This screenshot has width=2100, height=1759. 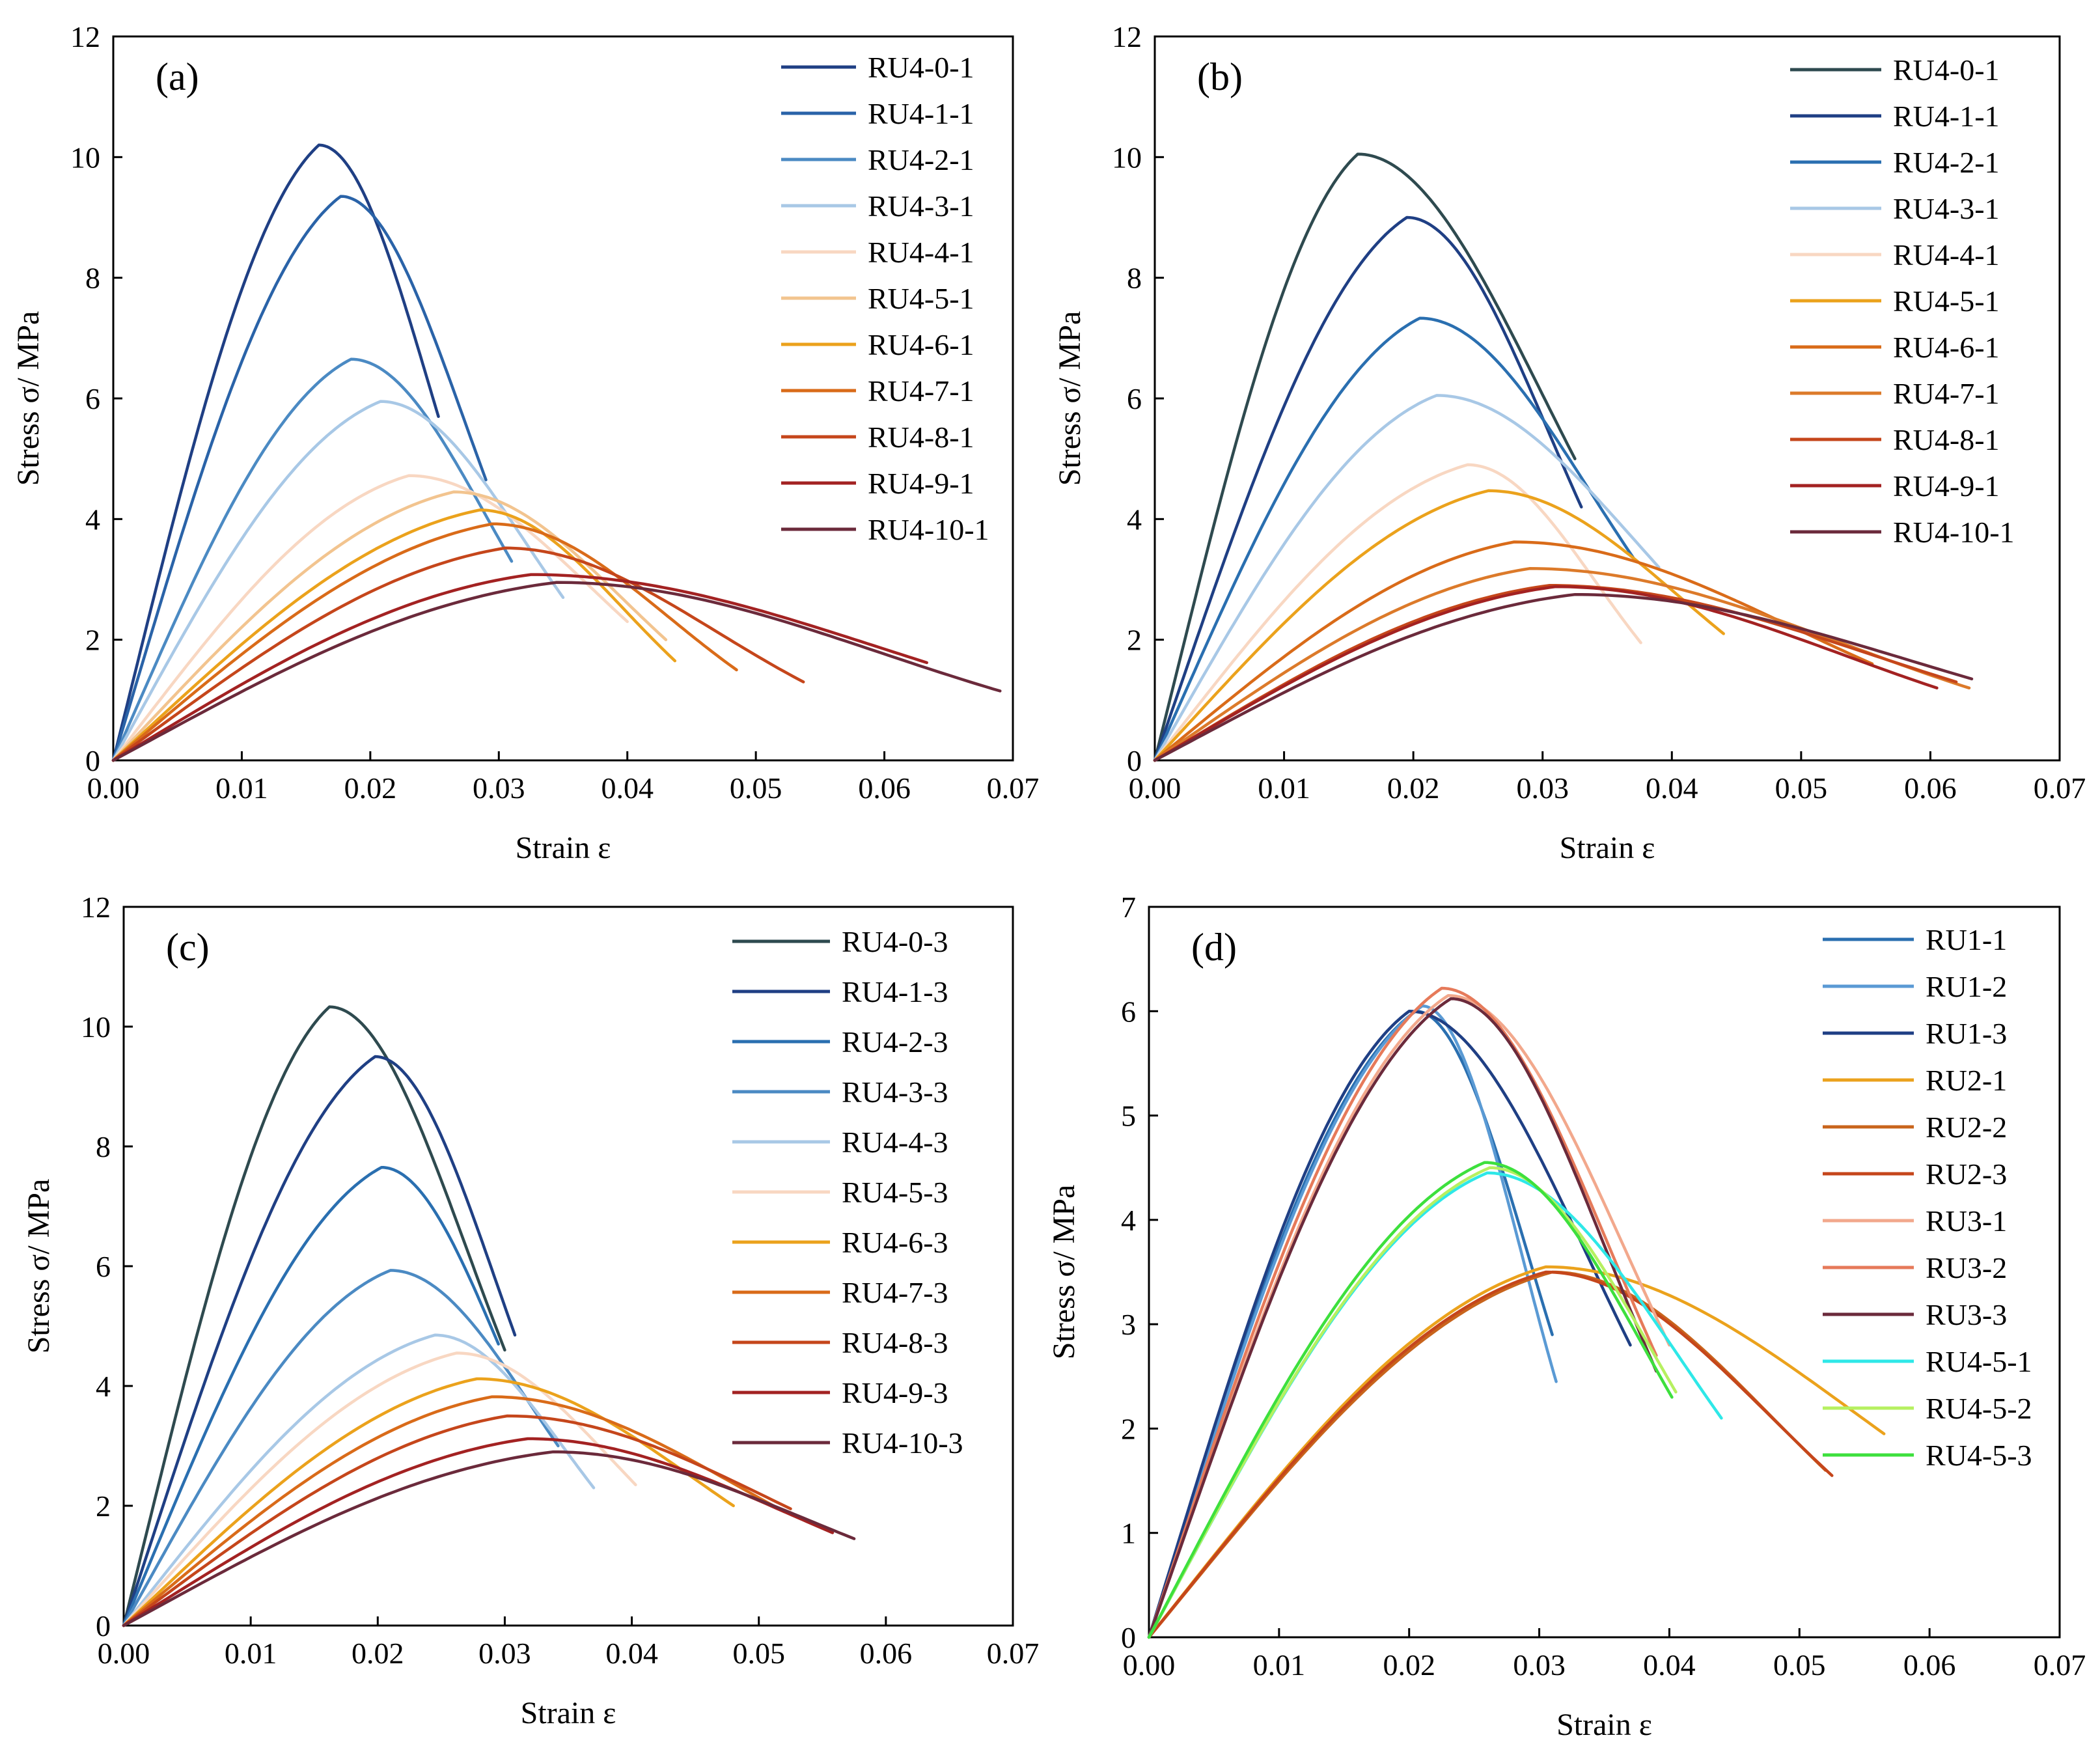 What do you see at coordinates (1966, 1314) in the screenshot?
I see `legend-label: RU3-3` at bounding box center [1966, 1314].